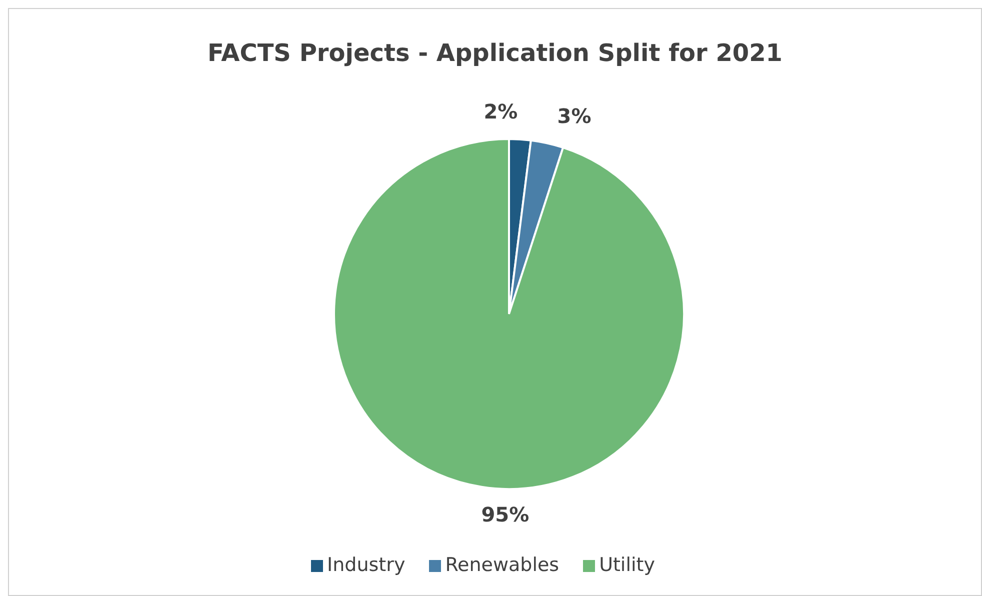  Describe the element at coordinates (495, 53) in the screenshot. I see `chart-title: FACTS Projects - Application Split for 2021` at that location.